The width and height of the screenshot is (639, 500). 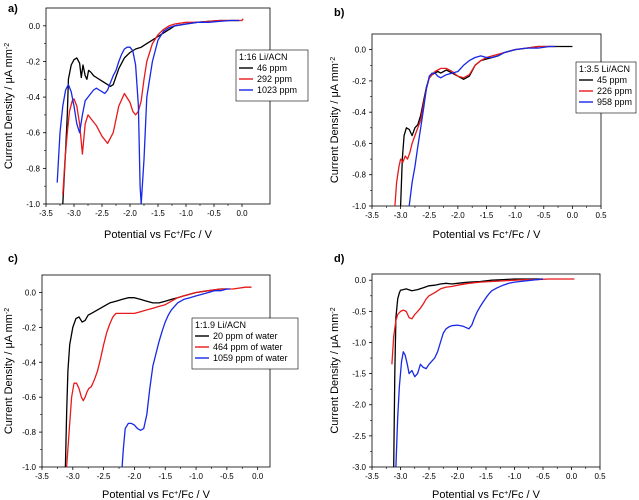 I want to click on legend-label: 20 ppm of water, so click(x=245, y=336).